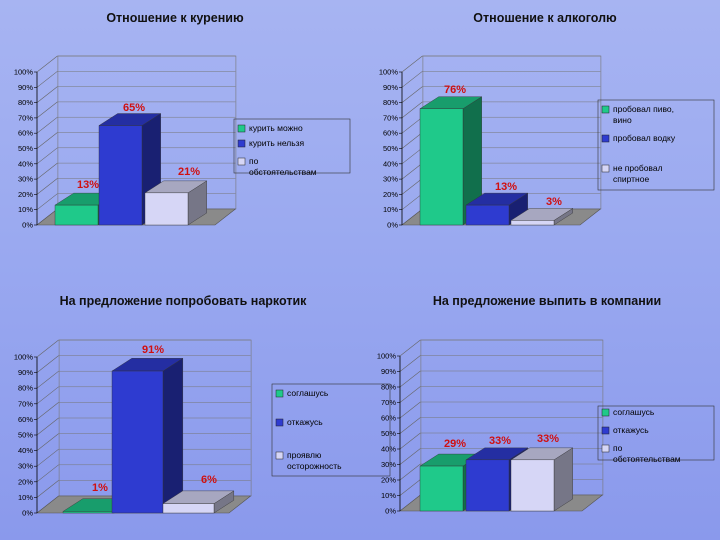 This screenshot has width=720, height=540. Describe the element at coordinates (638, 173) in the screenshot. I see `legend-label: не пробовал спиртное` at that location.